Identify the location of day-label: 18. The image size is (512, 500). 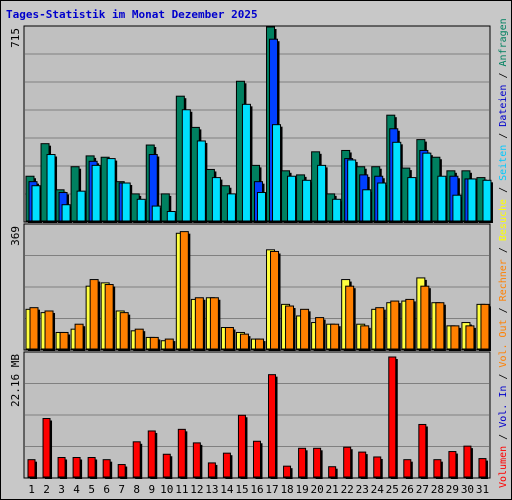
(286, 489).